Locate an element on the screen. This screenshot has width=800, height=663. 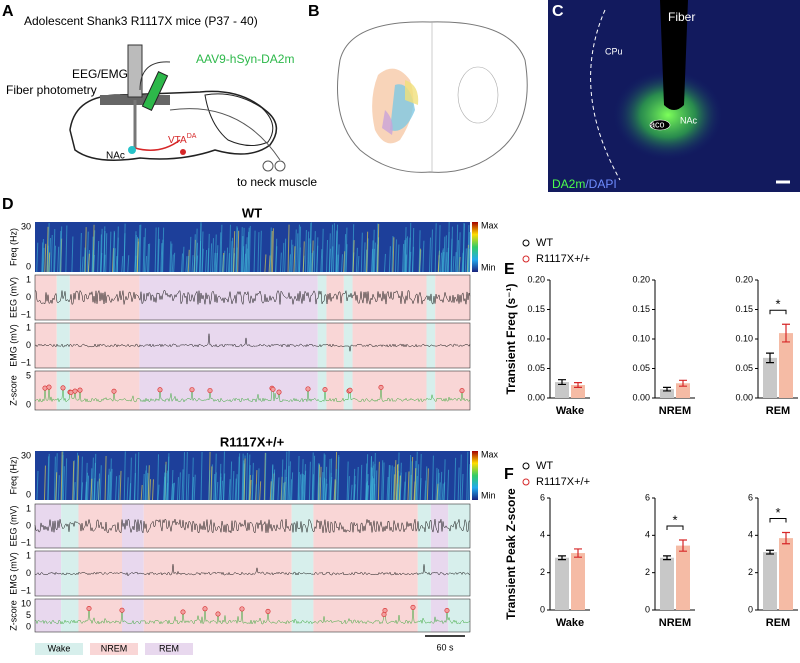
y-tick-label: 0.10 is located at coordinates (641, 338).